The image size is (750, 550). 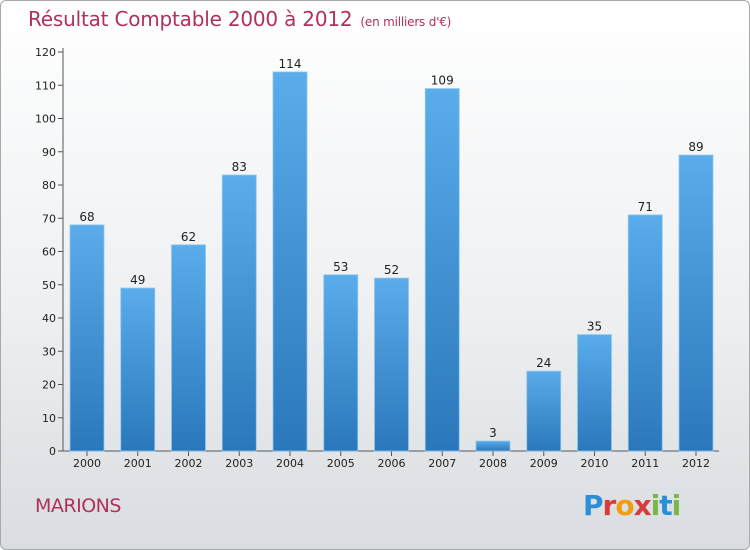 I want to click on value-label-2009: 24, so click(x=543, y=363).